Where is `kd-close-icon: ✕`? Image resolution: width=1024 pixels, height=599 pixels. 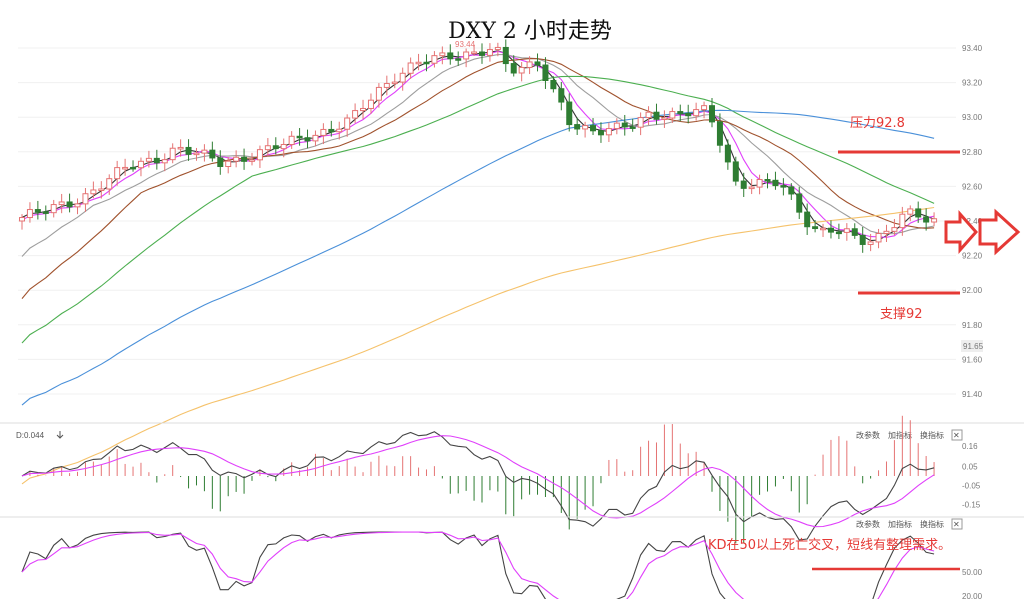 kd-close-icon: ✕ is located at coordinates (956, 524).